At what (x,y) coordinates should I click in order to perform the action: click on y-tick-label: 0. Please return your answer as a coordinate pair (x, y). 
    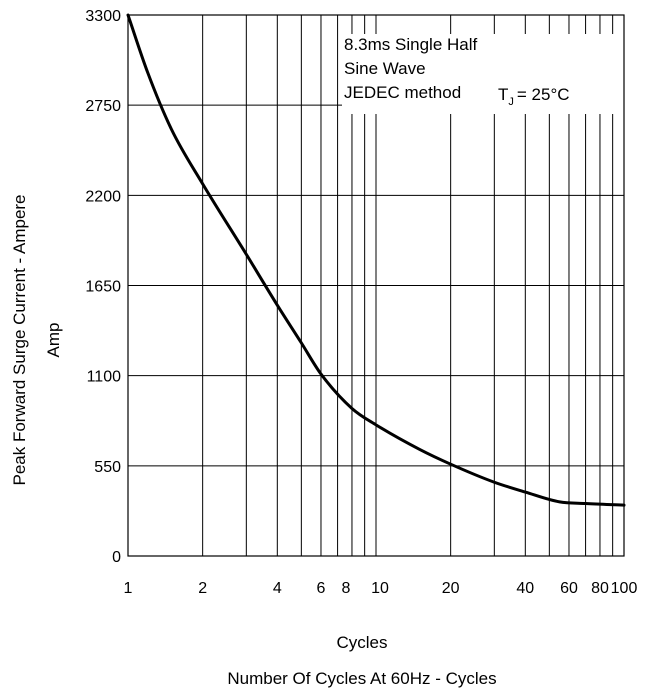
    Looking at the image, I should click on (116, 557).